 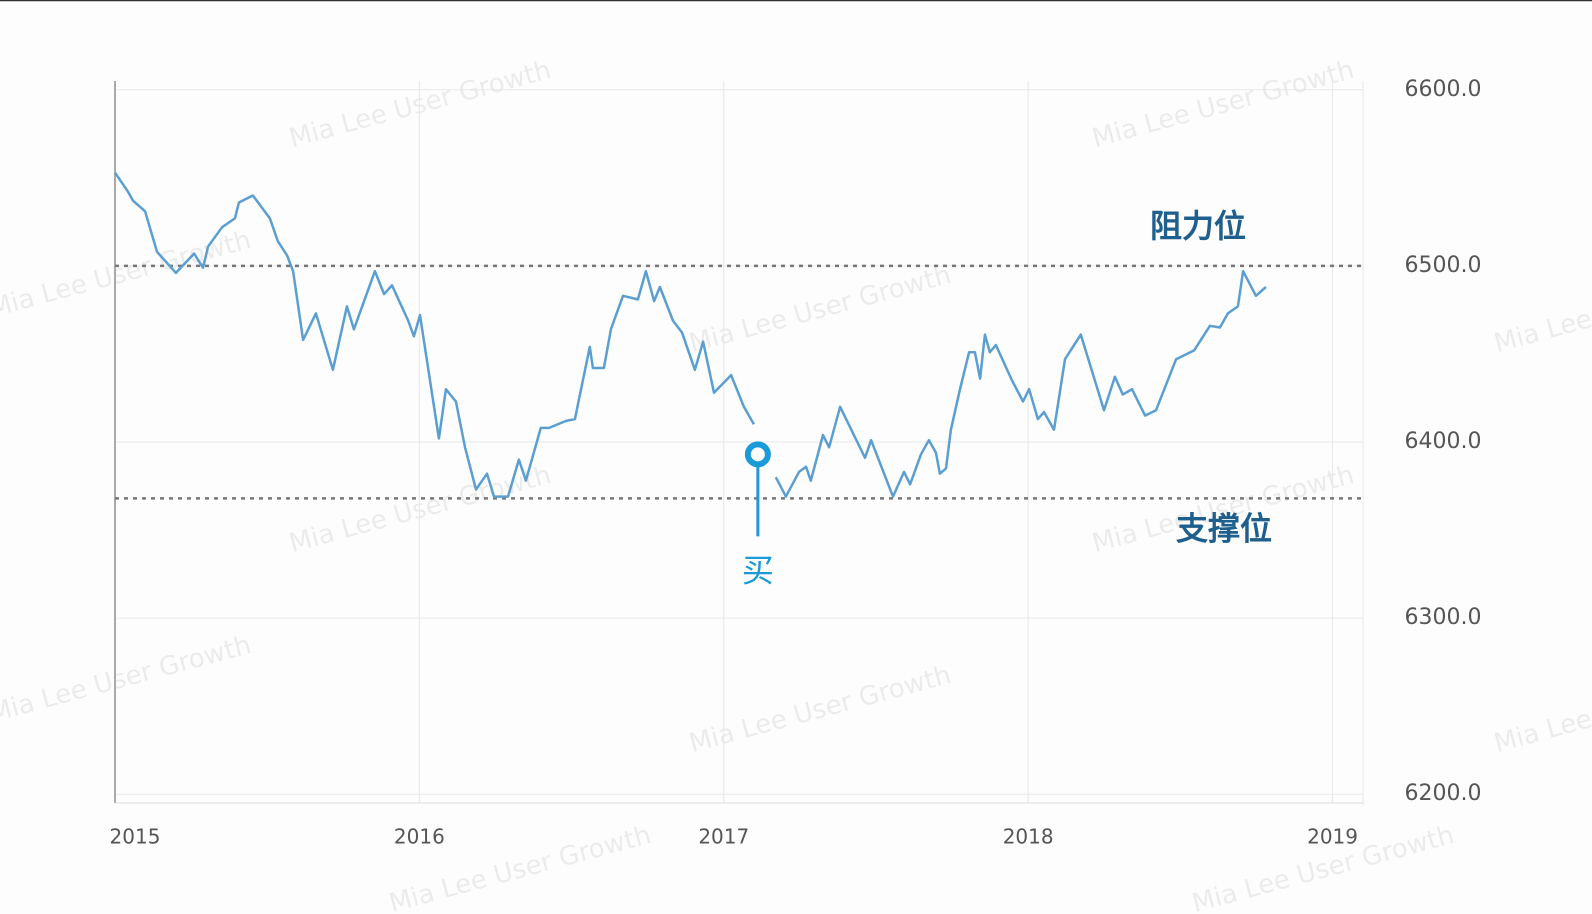 What do you see at coordinates (1443, 89) in the screenshot?
I see `y-tick-label: 6600.0` at bounding box center [1443, 89].